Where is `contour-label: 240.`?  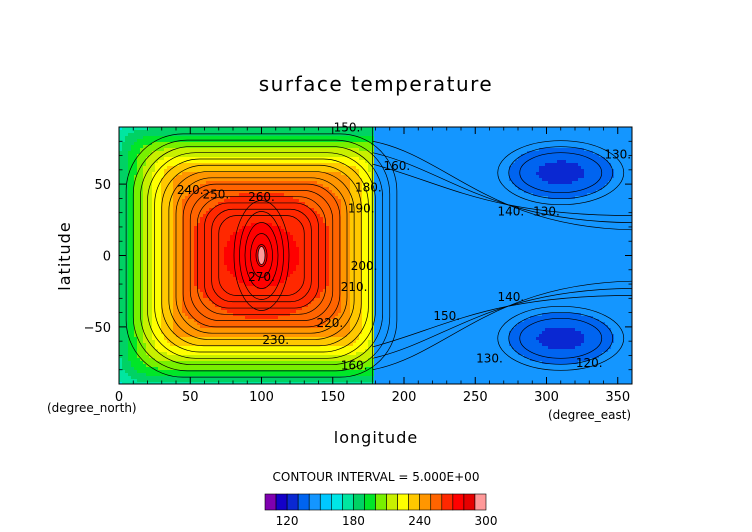
contour-label: 240. is located at coordinates (190, 190).